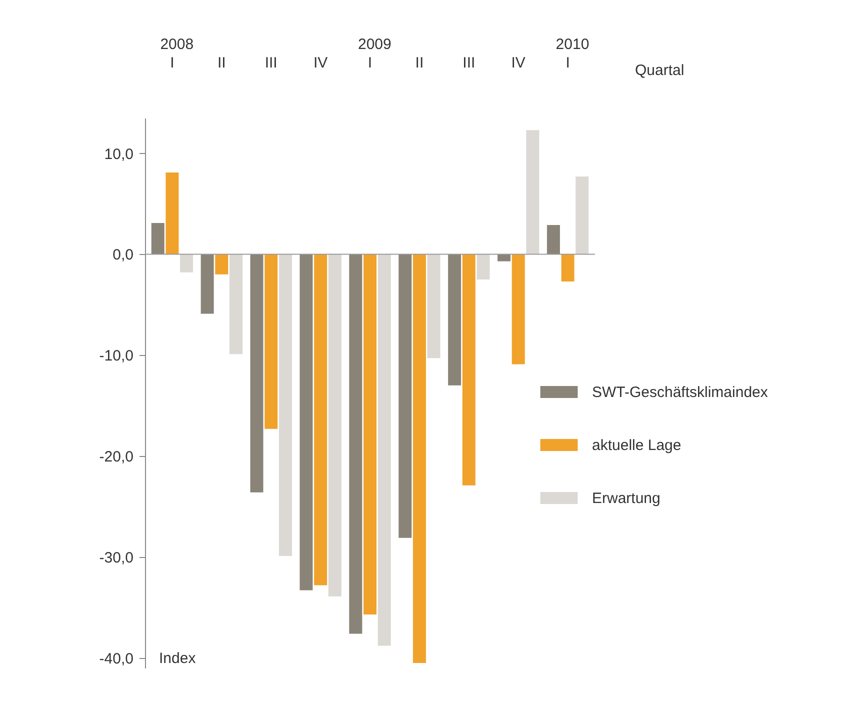 The image size is (846, 716). Describe the element at coordinates (116, 356) in the screenshot. I see `y-tick-label: -10,0` at that location.